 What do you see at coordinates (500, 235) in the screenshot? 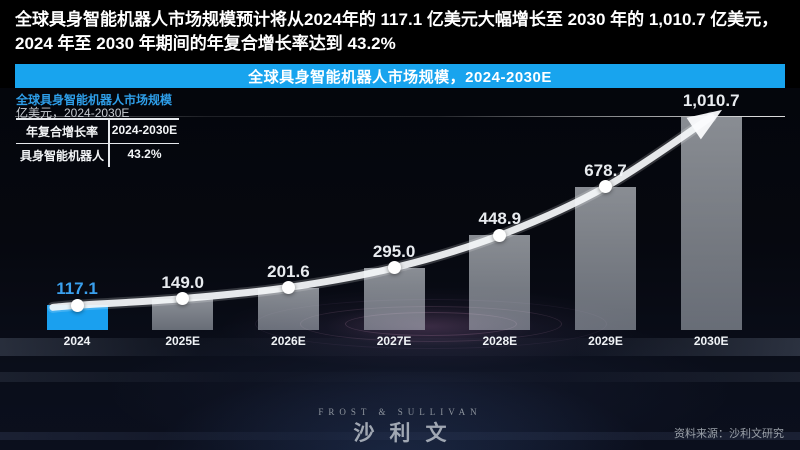
I see `data-point-2028E` at bounding box center [500, 235].